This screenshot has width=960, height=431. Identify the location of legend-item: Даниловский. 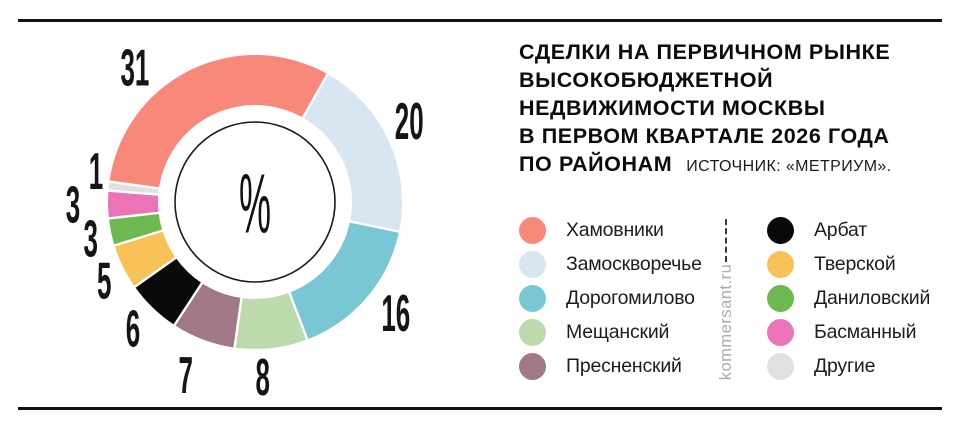
(848, 298).